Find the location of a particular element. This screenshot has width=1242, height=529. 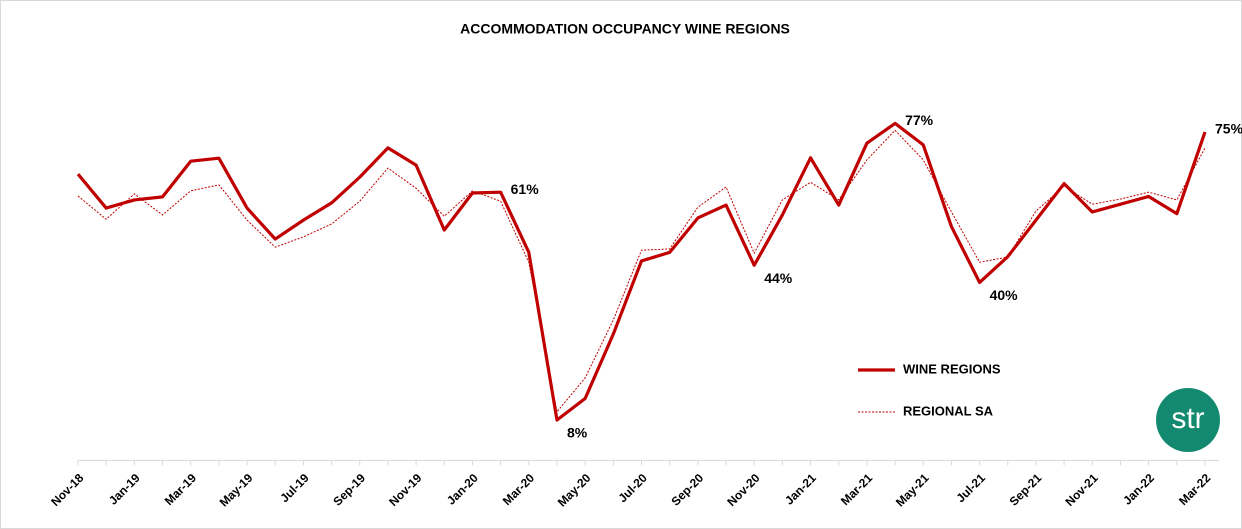

data-label: 77% is located at coordinates (919, 120).